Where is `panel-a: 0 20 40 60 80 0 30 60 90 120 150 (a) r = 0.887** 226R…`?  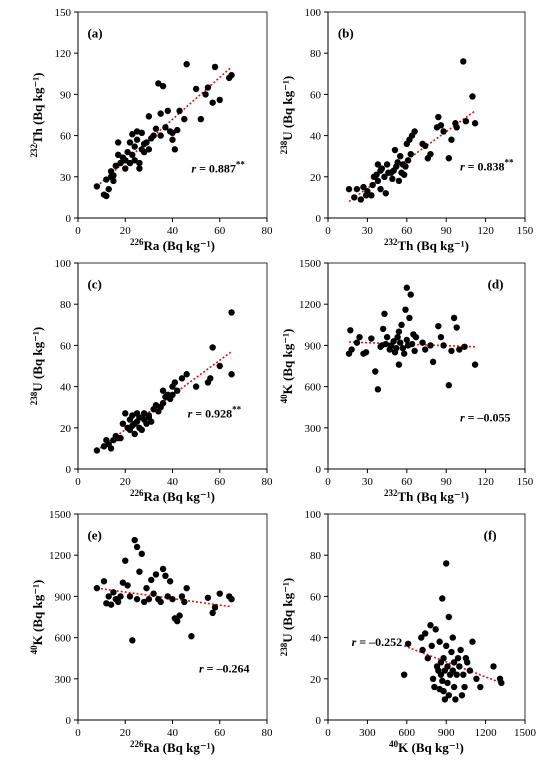 panel-a: 0 20 40 60 80 0 30 60 90 120 150 (a) r = 0.887** 226R… is located at coordinates (151, 130).